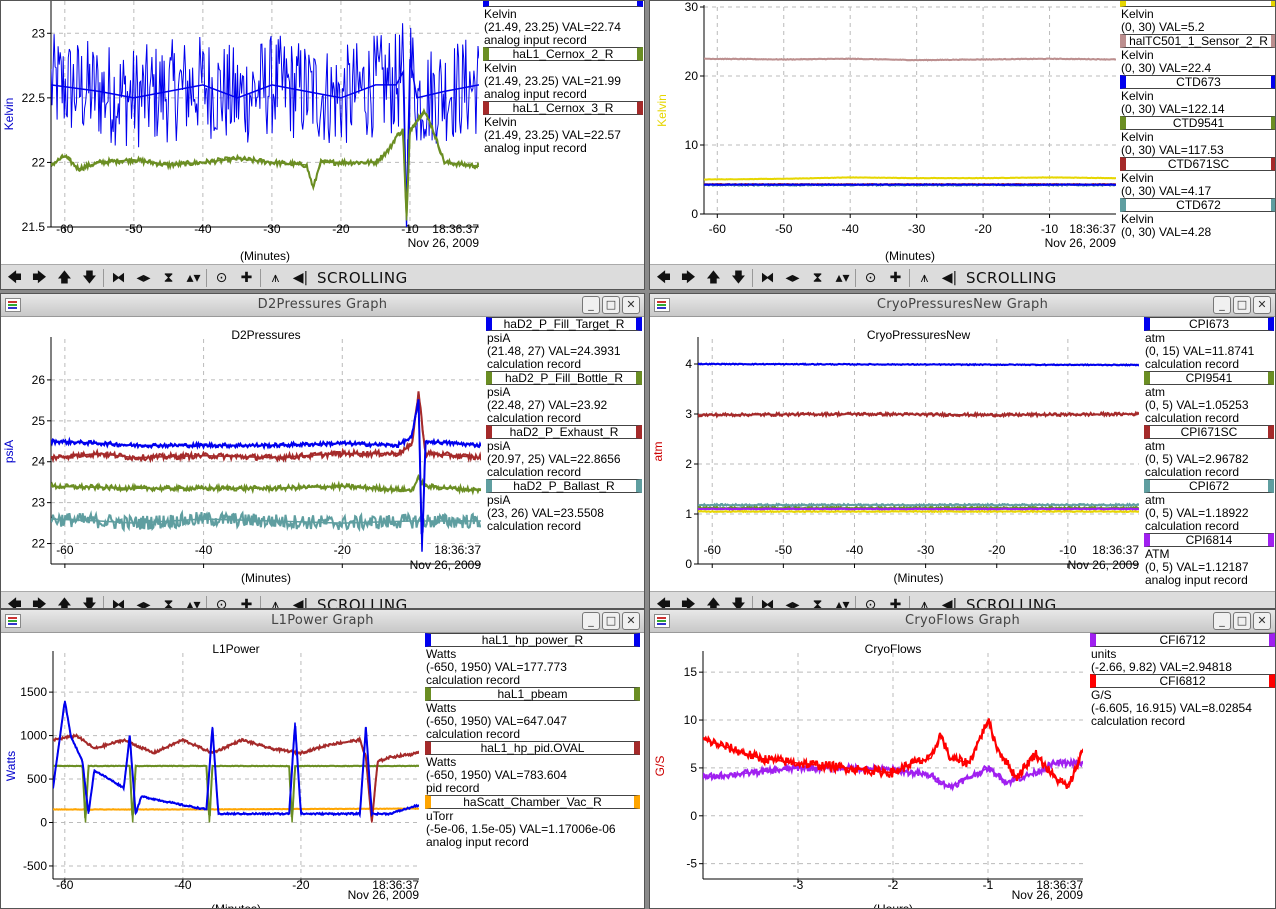 The width and height of the screenshot is (1276, 909). What do you see at coordinates (322, 621) in the screenshot?
I see `titlebar-p5: L1Power Graph _ □ ✕` at bounding box center [322, 621].